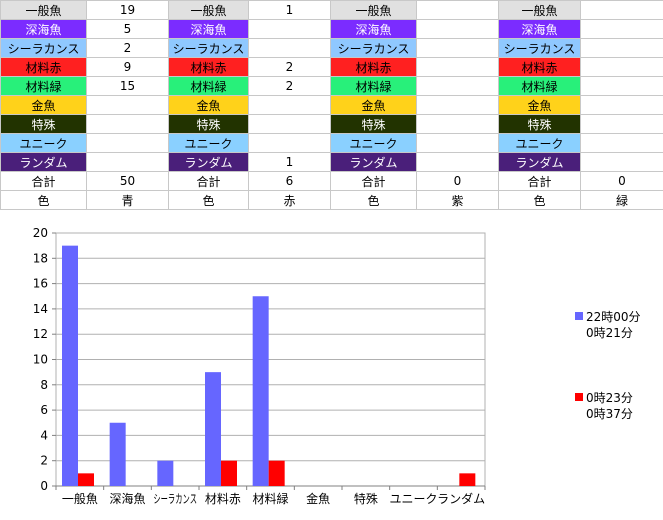 This screenshot has width=663, height=520. Describe the element at coordinates (128, 86) in the screenshot. I see `value-cell: 15` at that location.